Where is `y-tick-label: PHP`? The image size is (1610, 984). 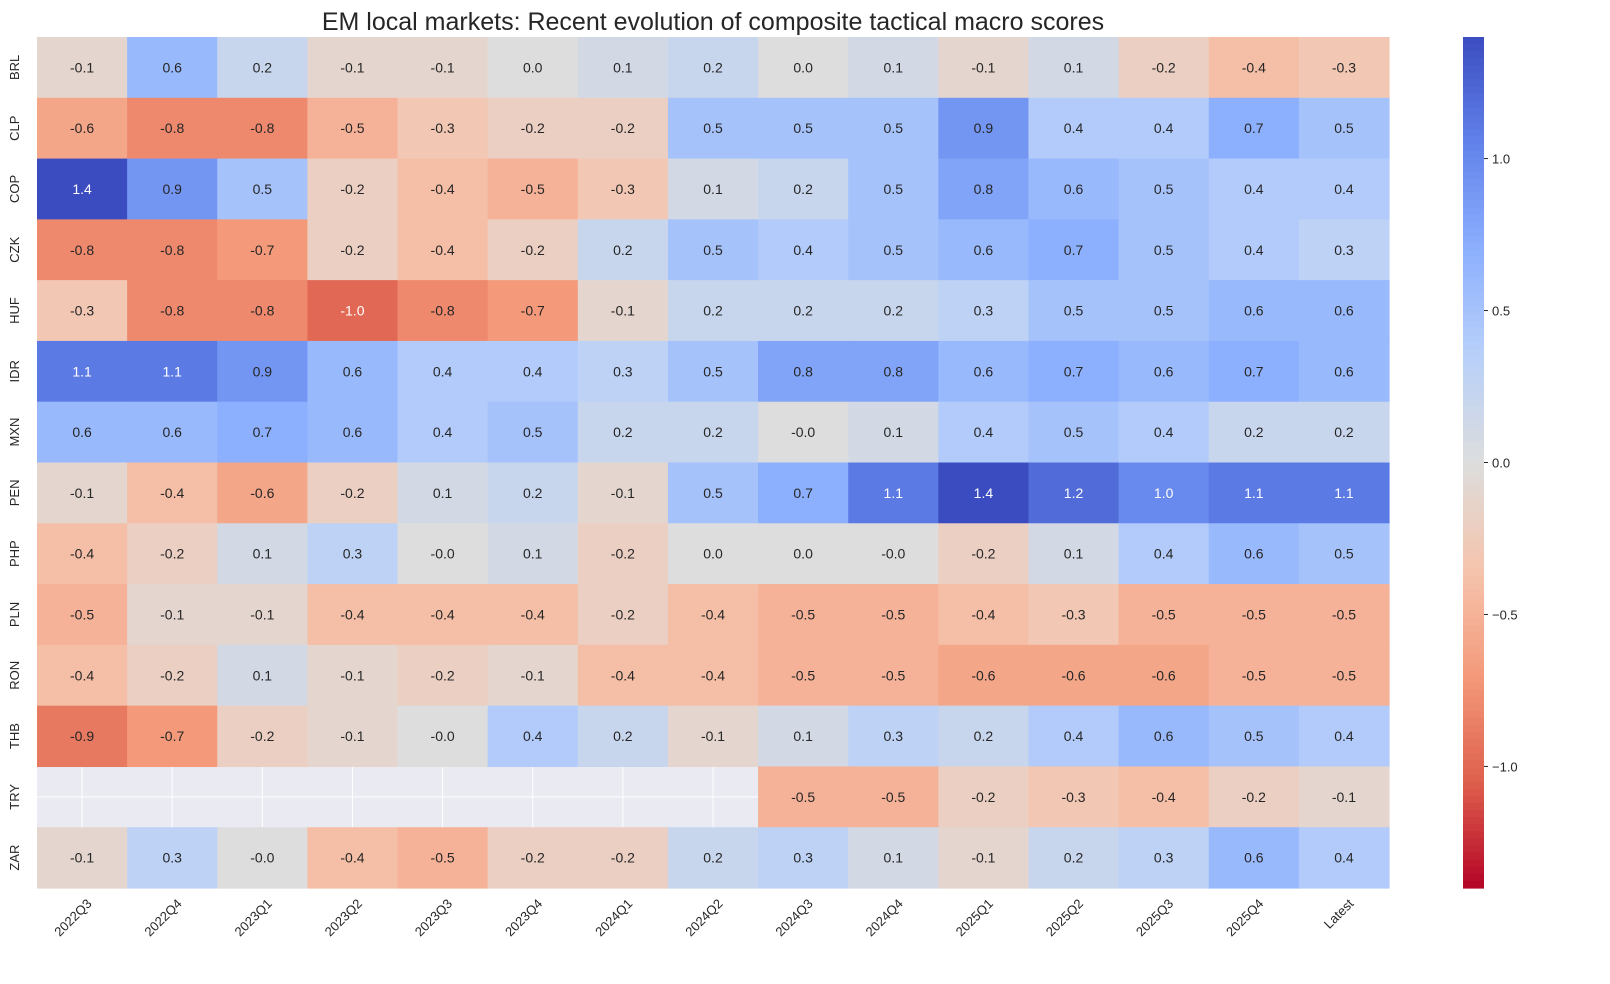 y-tick-label: PHP is located at coordinates (14, 553).